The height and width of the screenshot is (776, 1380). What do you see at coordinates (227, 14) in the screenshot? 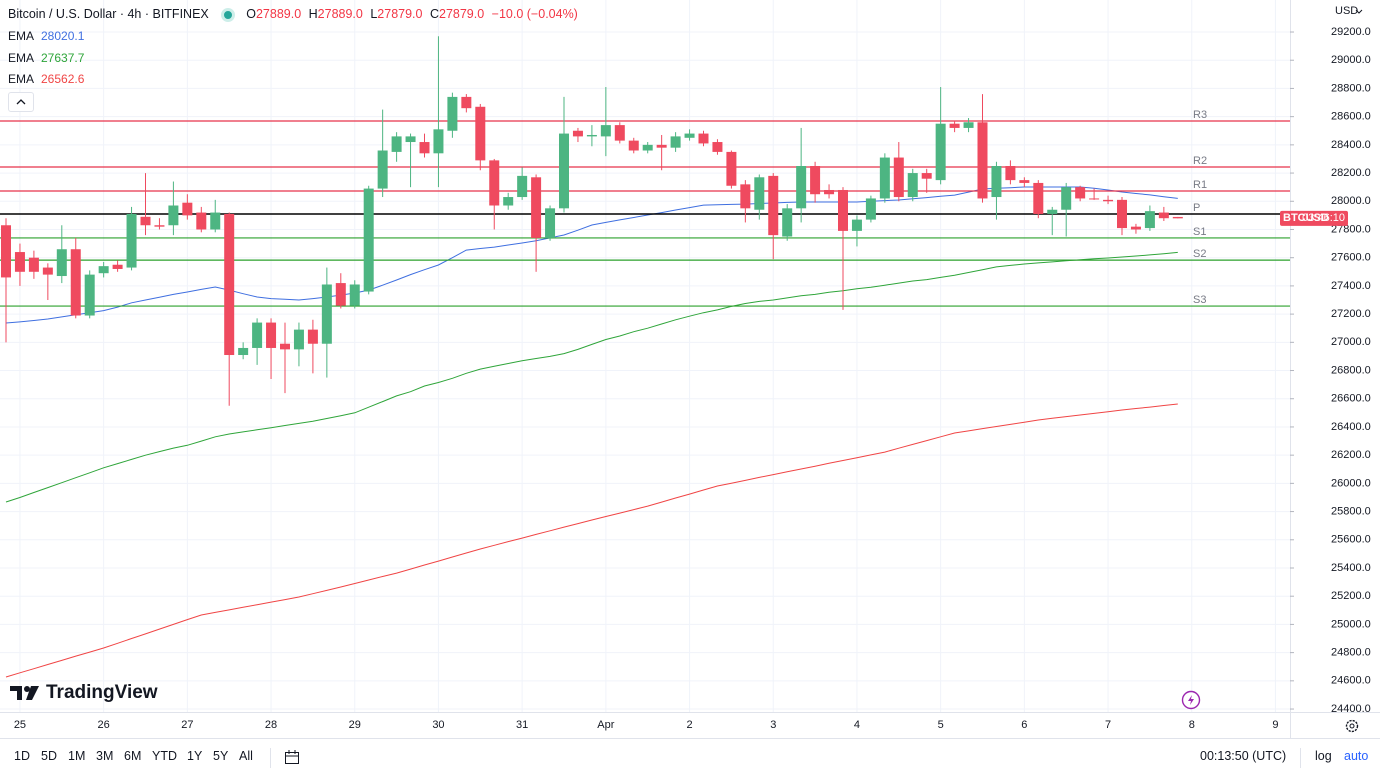
I see `market-status` at bounding box center [227, 14].